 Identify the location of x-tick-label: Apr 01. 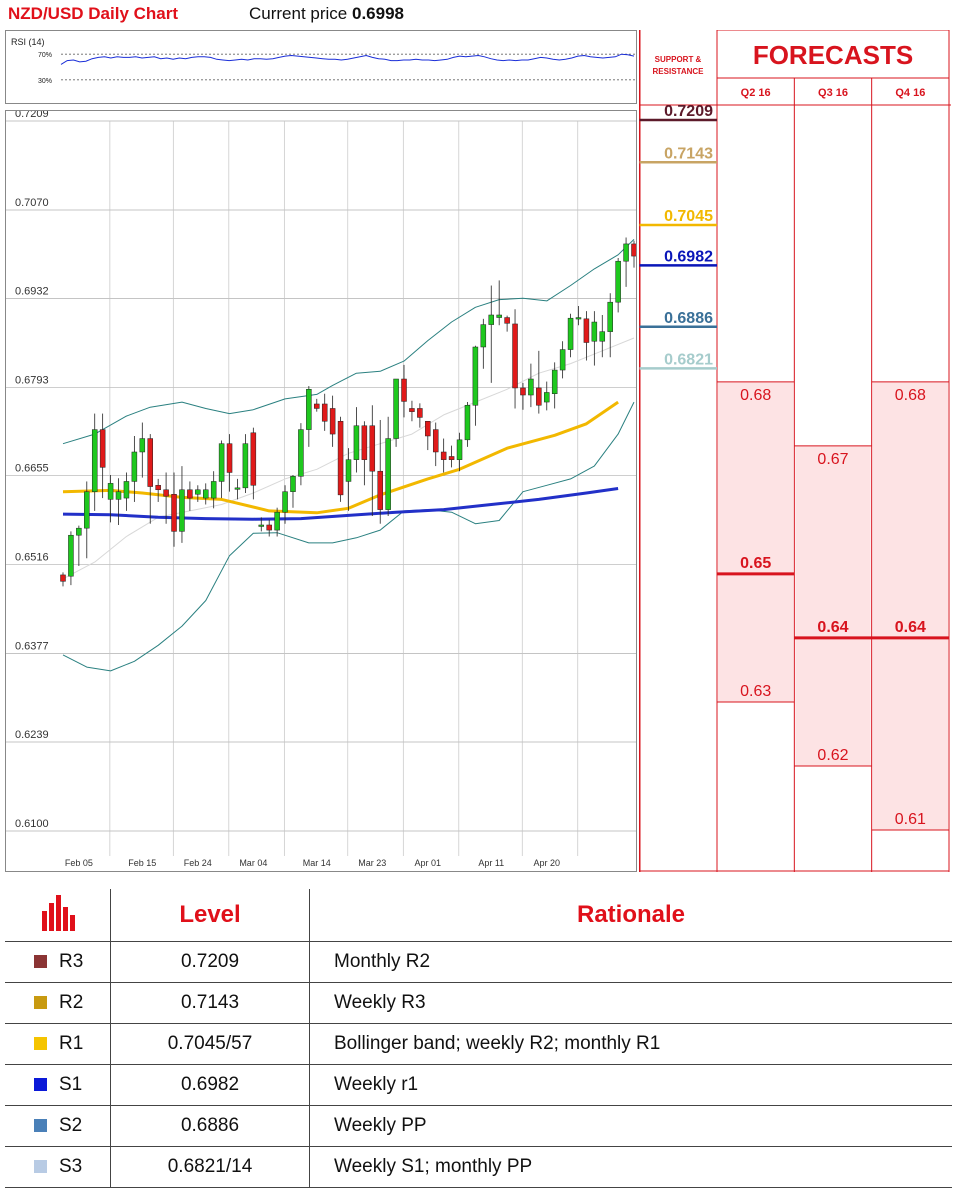
(428, 863).